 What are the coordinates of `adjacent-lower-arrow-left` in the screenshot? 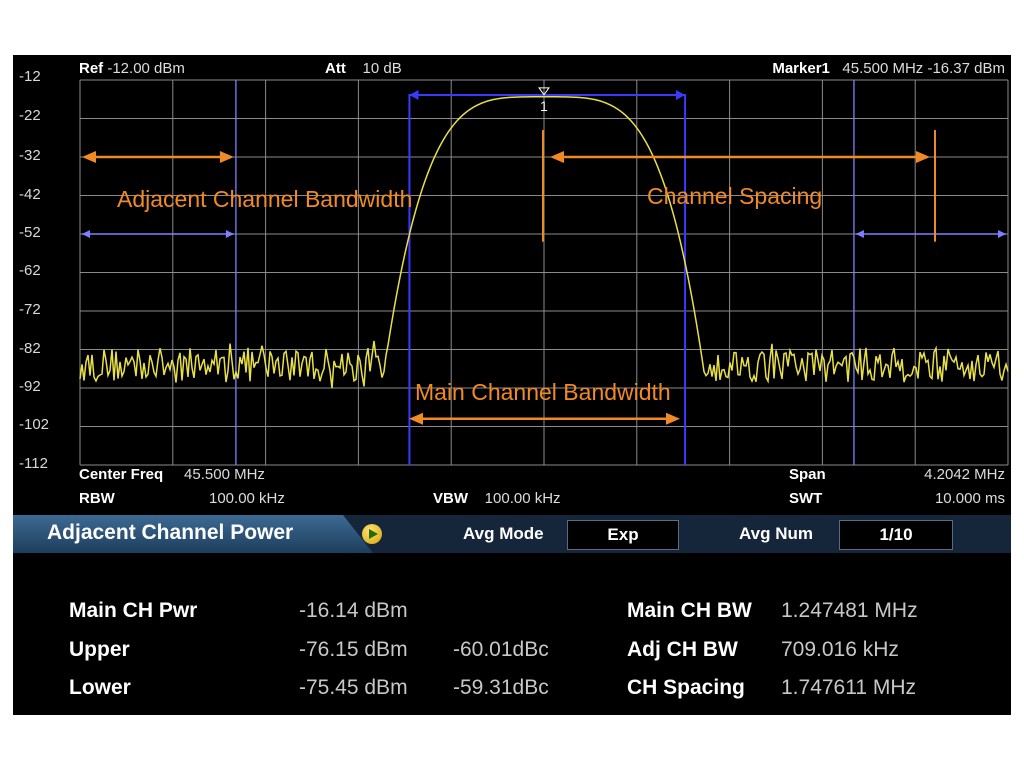 It's located at (86, 234).